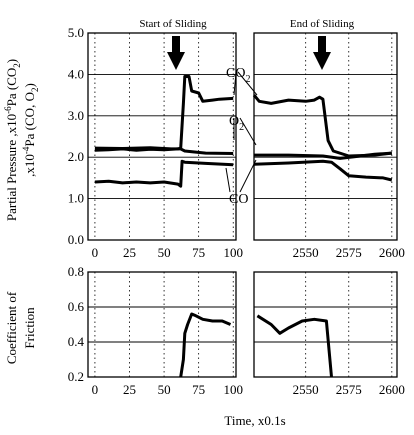 The image size is (414, 435). Describe the element at coordinates (254, 420) in the screenshot. I see `x-axis-title: Time, x0.1s` at that location.